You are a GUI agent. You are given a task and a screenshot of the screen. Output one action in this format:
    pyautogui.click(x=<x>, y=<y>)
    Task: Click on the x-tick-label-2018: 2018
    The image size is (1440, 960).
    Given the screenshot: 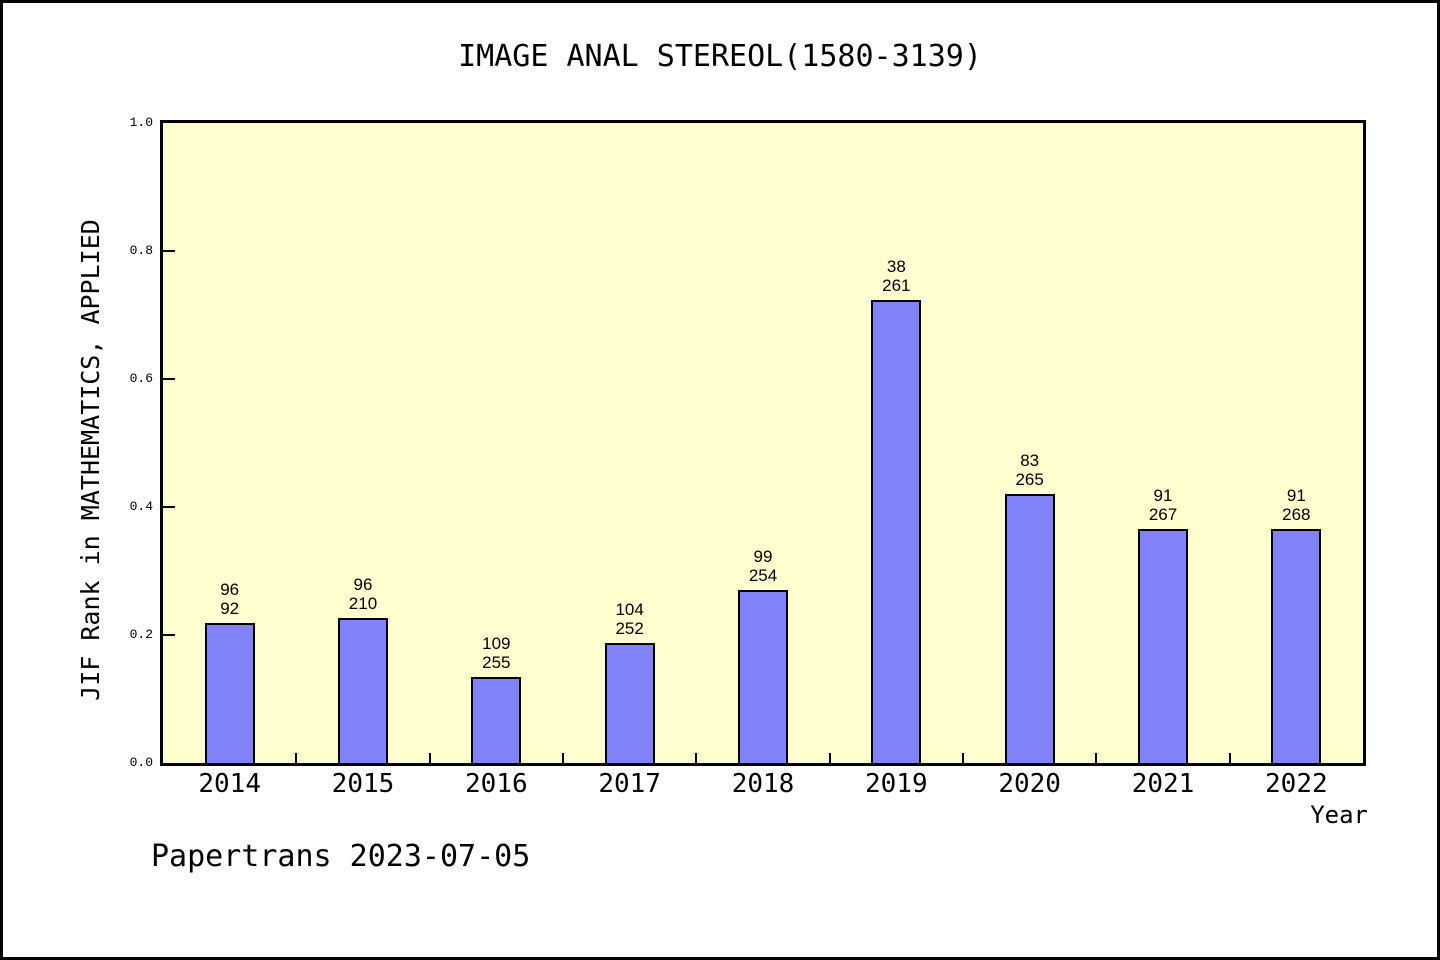 What is the action you would take?
    pyautogui.click(x=763, y=784)
    